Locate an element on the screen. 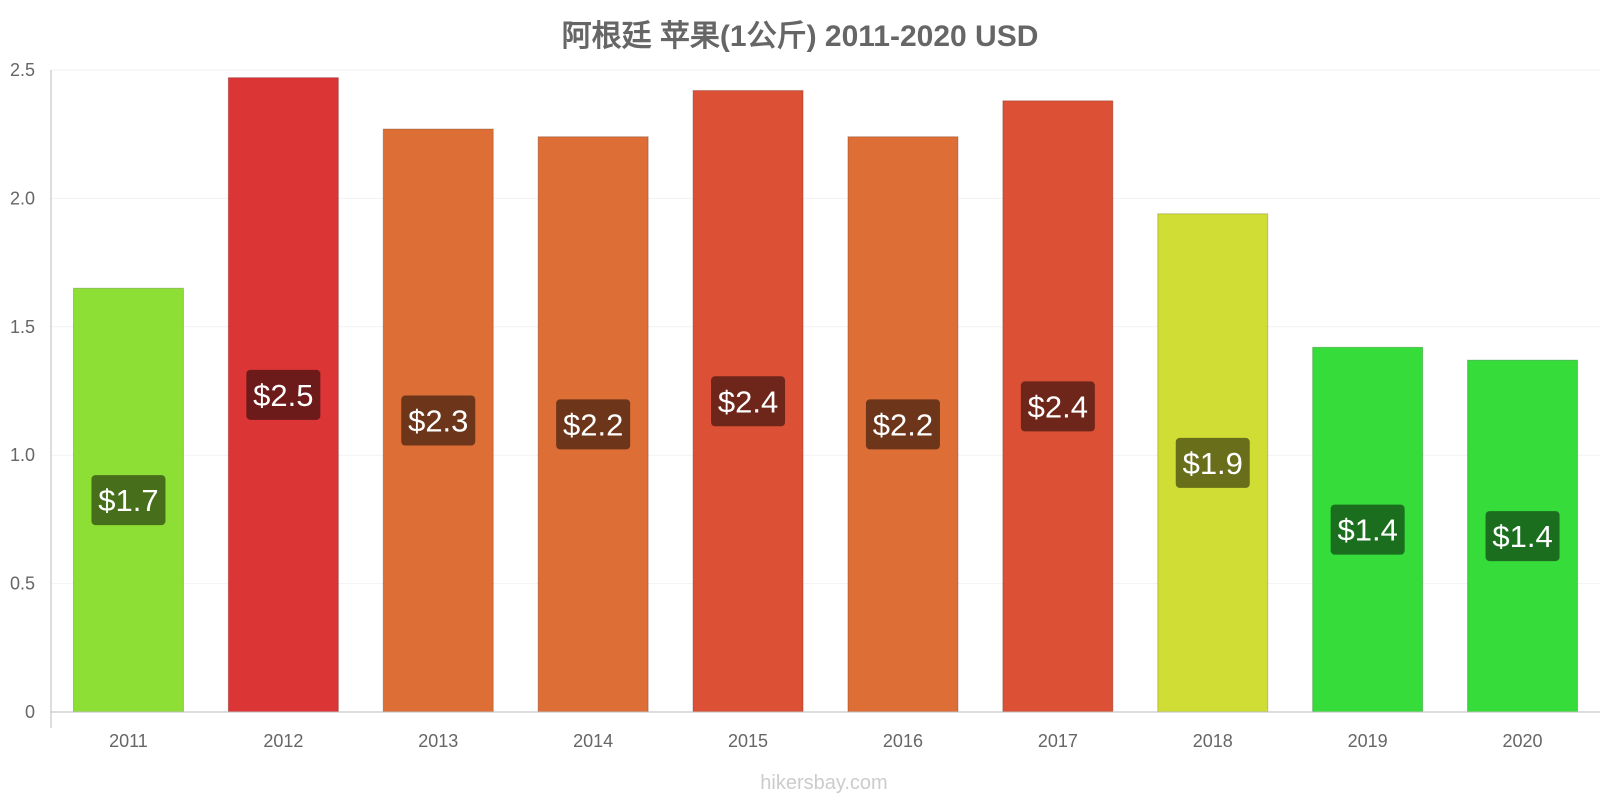  data-label: $1.7 is located at coordinates (128, 500).